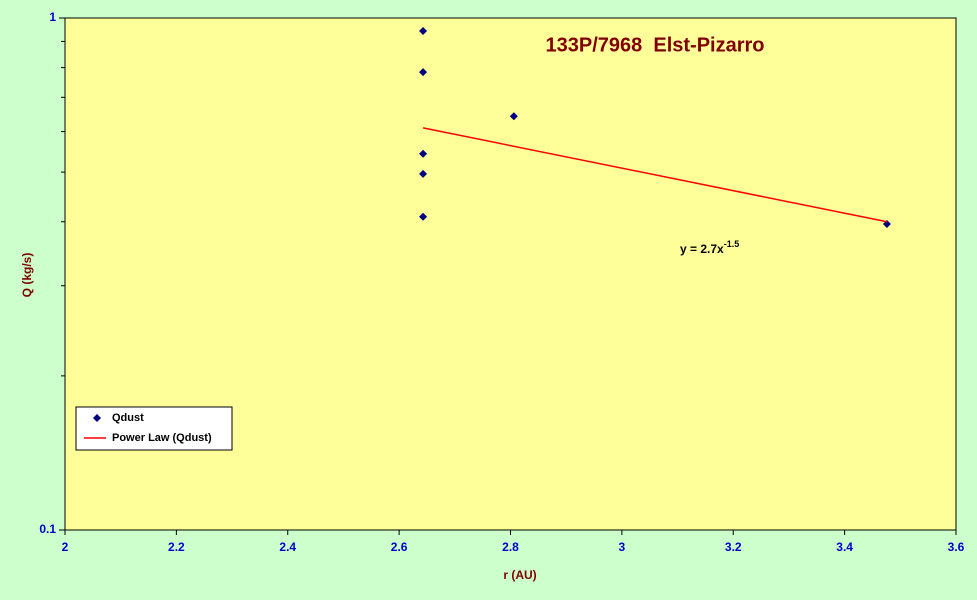  I want to click on legend-box, so click(154, 428).